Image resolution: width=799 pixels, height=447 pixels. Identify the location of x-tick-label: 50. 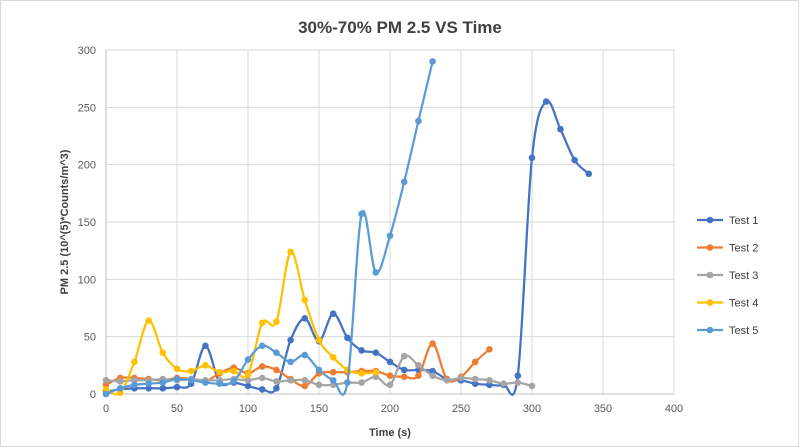
(177, 409).